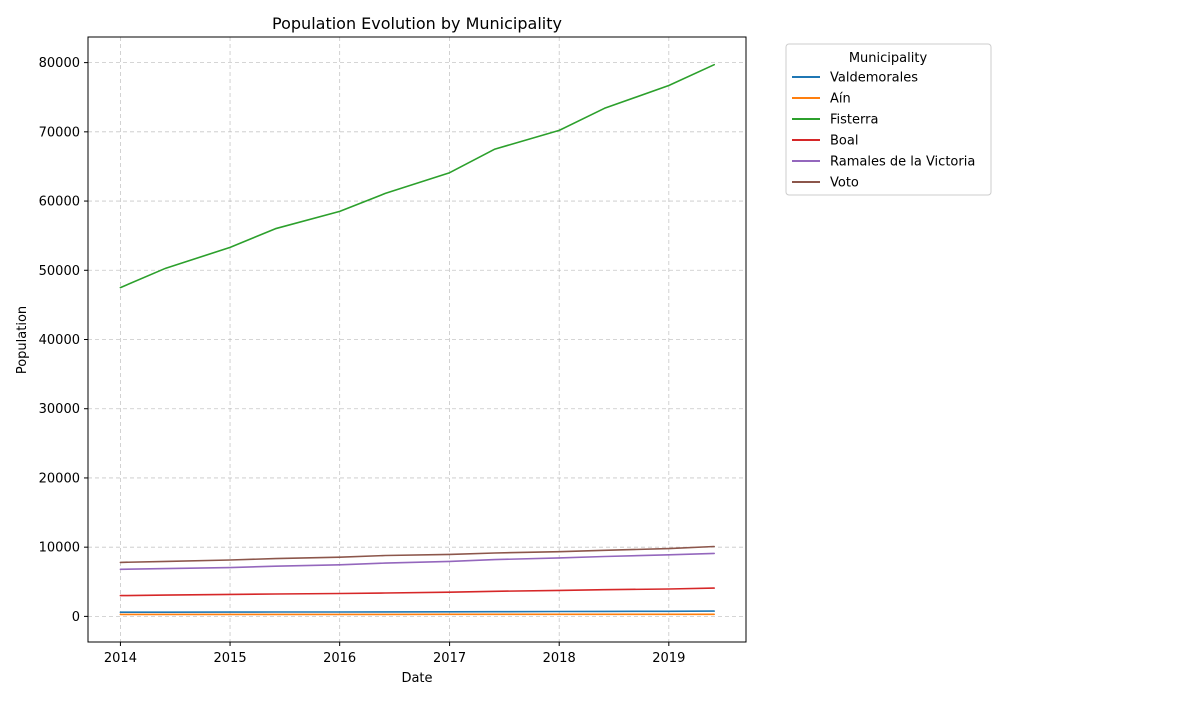 The height and width of the screenshot is (704, 1200). What do you see at coordinates (417, 611) in the screenshot?
I see `series-line-valdemorales` at bounding box center [417, 611].